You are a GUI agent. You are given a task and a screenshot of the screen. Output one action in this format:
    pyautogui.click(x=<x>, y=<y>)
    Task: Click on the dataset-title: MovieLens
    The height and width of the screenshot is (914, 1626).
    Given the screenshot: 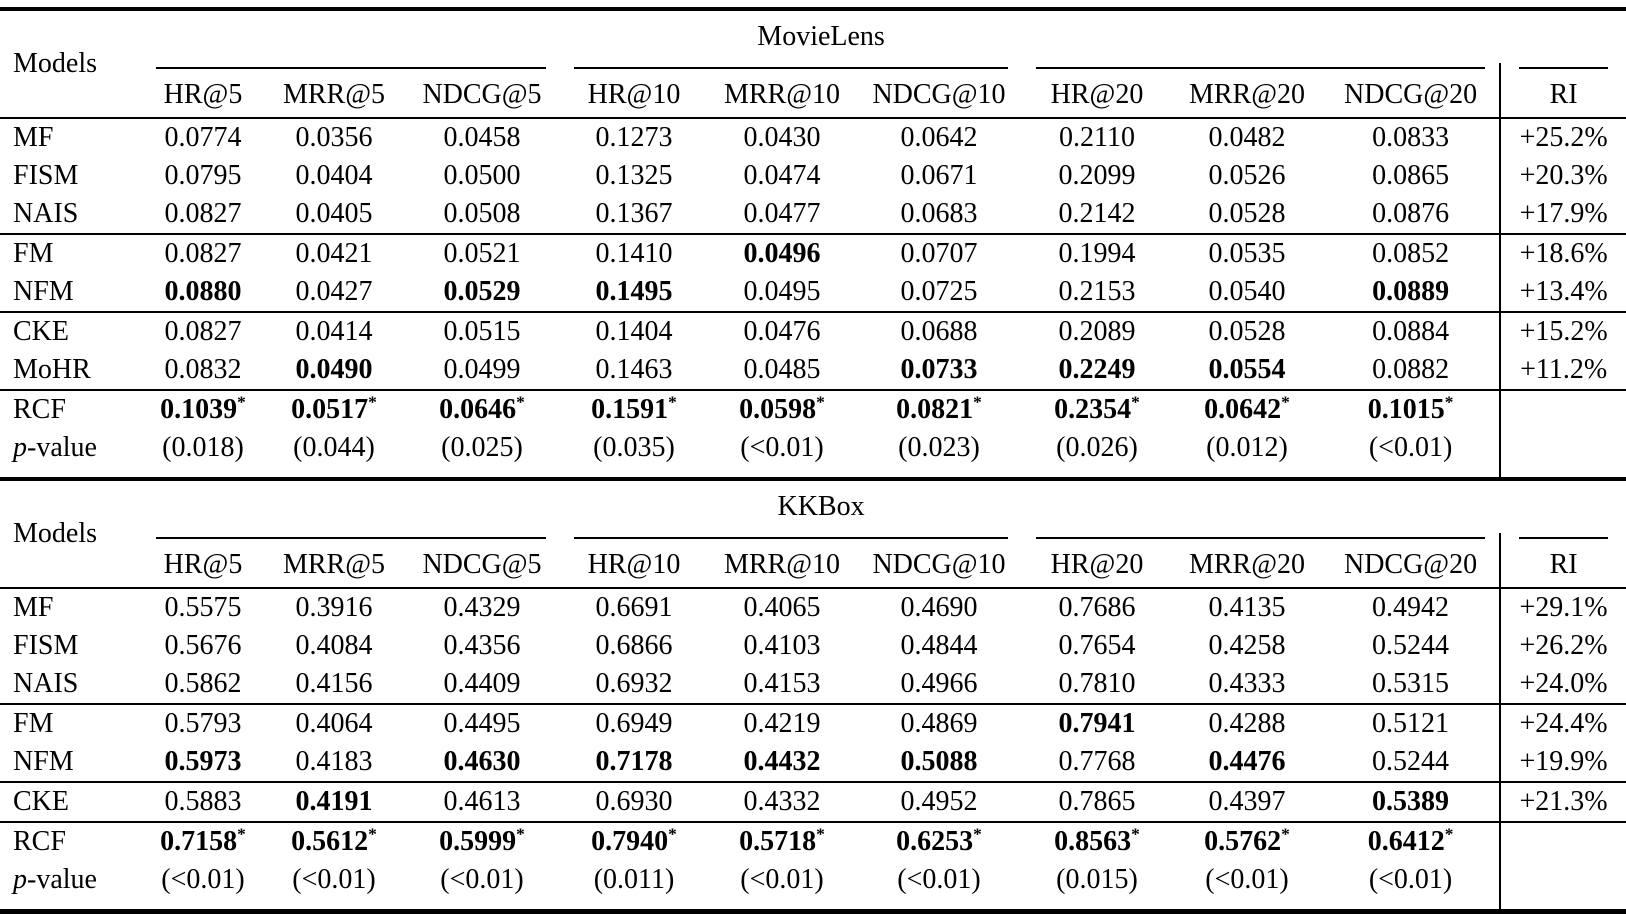 What is the action you would take?
    pyautogui.click(x=821, y=36)
    